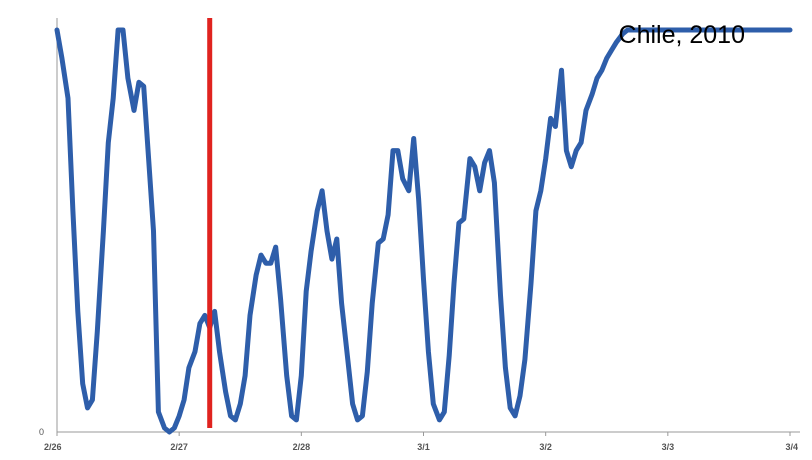 The image size is (812, 460). I want to click on y-tick-label: 0, so click(41, 432).